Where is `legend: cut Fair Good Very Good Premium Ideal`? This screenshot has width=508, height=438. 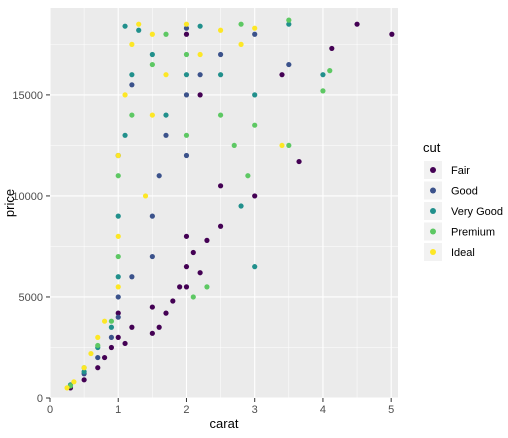
legend: cut Fair Good Very Good Premium Ideal is located at coordinates (460, 203).